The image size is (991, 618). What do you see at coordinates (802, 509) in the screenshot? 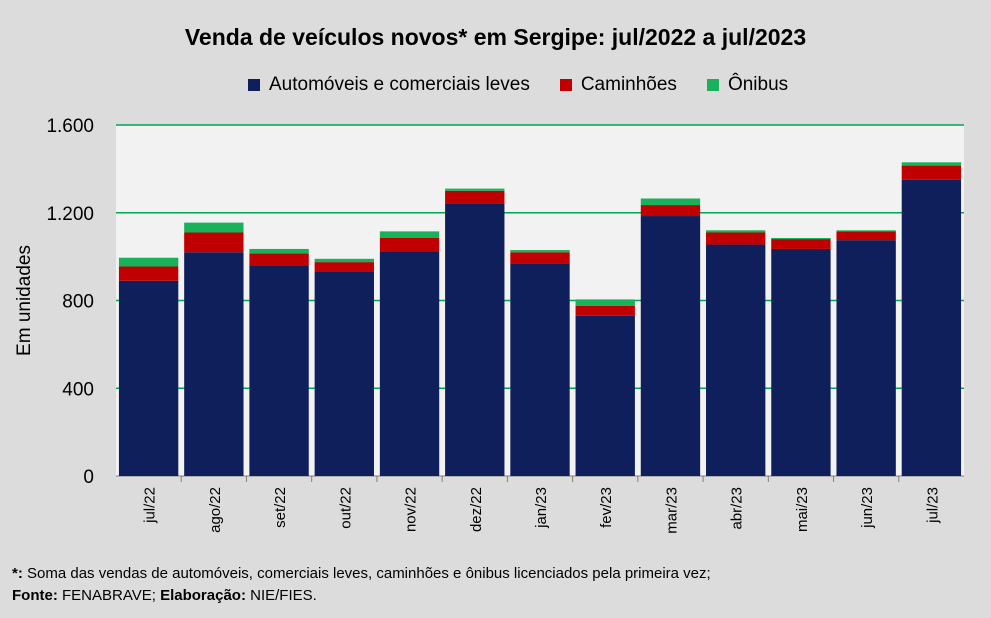
I see `x-tick-label: mai/23` at bounding box center [802, 509].